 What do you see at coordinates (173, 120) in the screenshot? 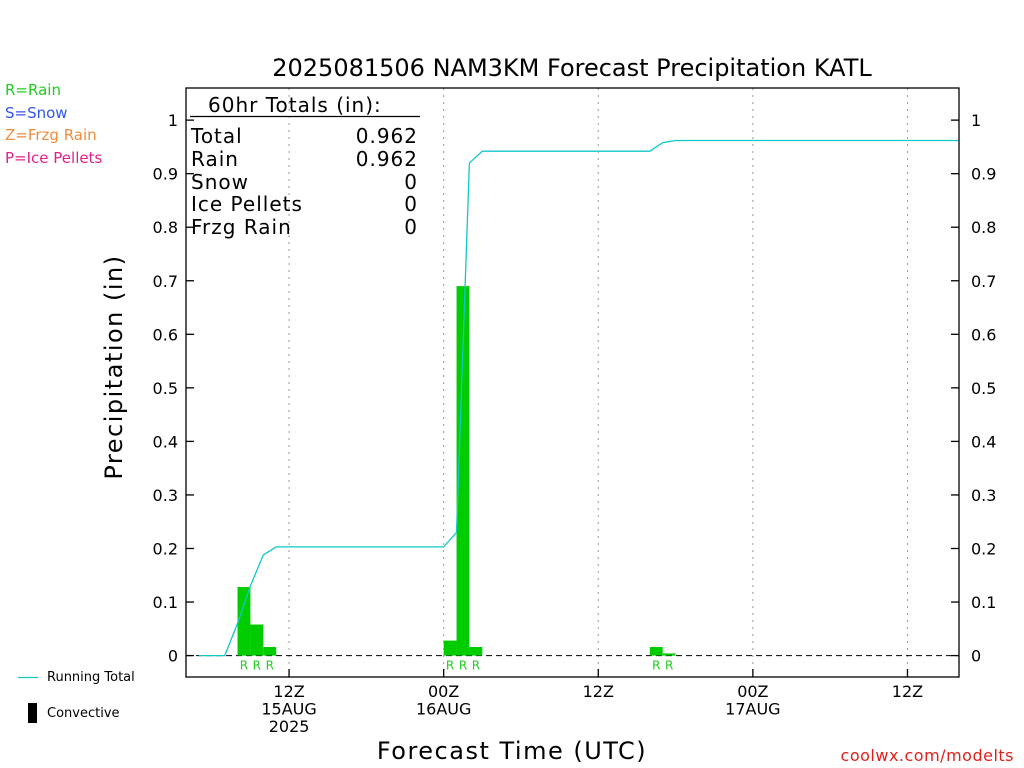
I see `y-tick-label-left: 1` at bounding box center [173, 120].